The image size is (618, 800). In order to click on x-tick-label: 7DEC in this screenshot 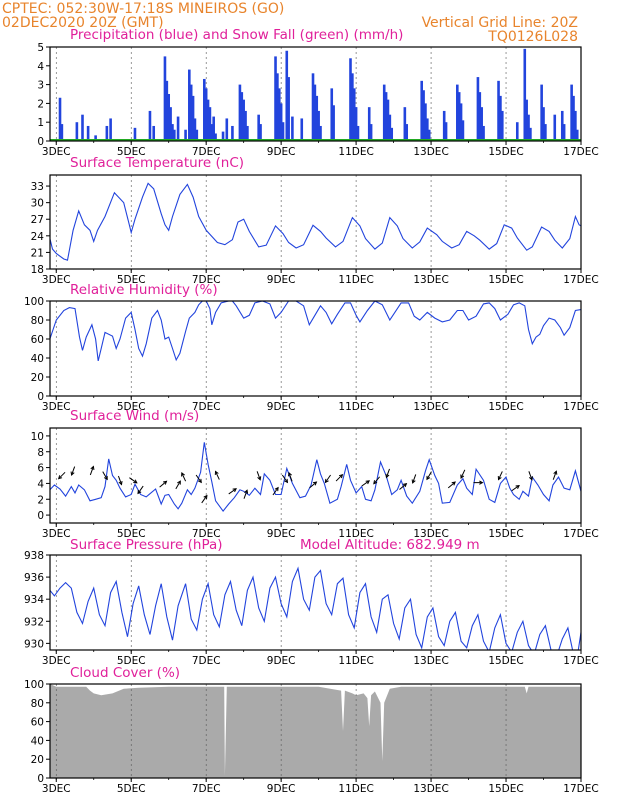, I will do `click(206, 661)`.